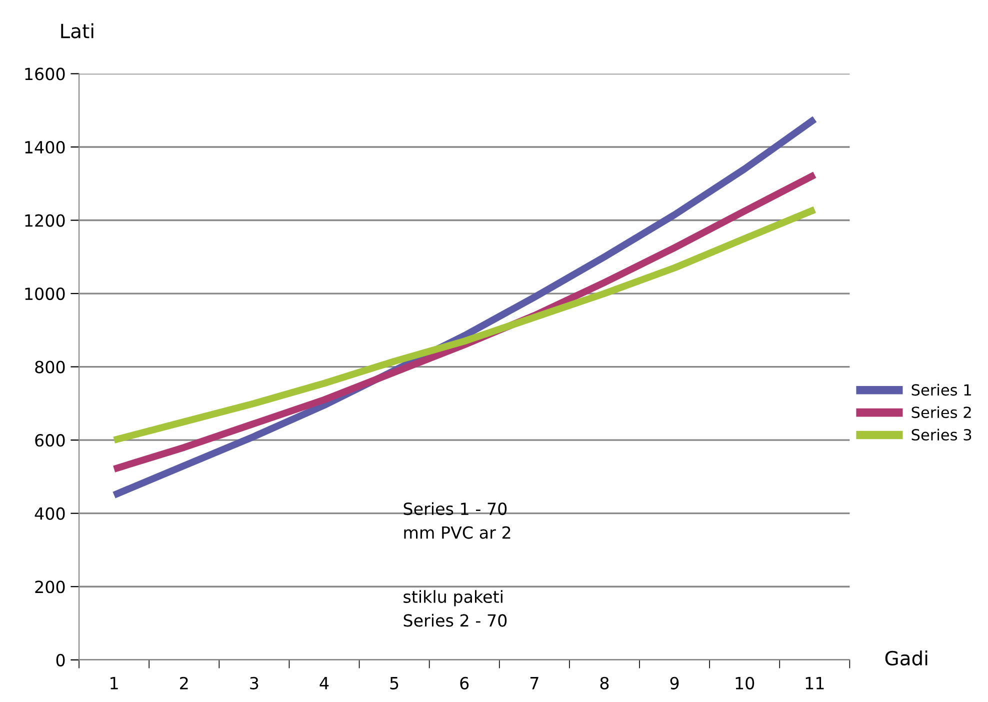 The width and height of the screenshot is (988, 702). Describe the element at coordinates (464, 683) in the screenshot. I see `x-tick-label: 6` at that location.